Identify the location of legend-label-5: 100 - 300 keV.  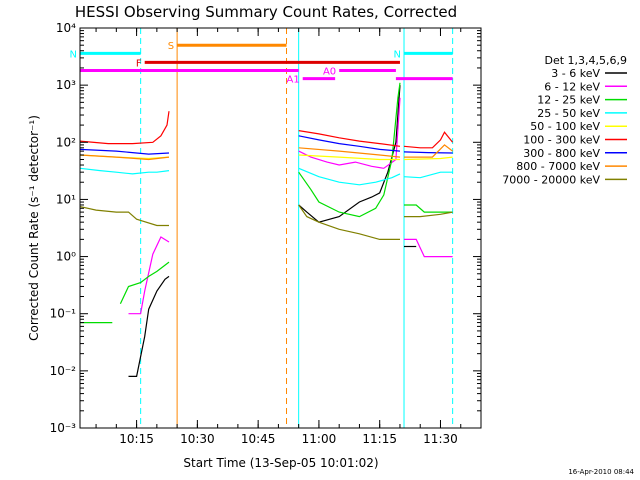
(561, 140).